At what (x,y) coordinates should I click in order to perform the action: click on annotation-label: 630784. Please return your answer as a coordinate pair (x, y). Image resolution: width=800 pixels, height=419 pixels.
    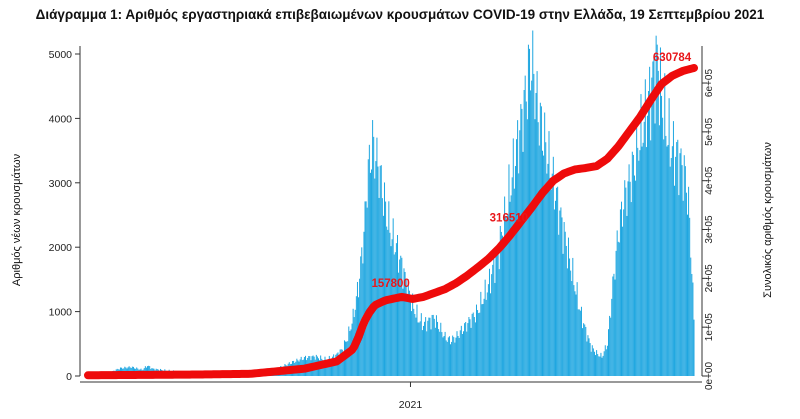
    Looking at the image, I should click on (672, 58).